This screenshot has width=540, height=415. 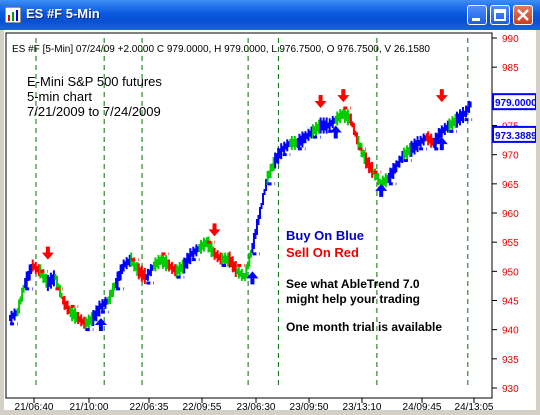 I want to click on chart-app-icon, so click(x=13, y=15).